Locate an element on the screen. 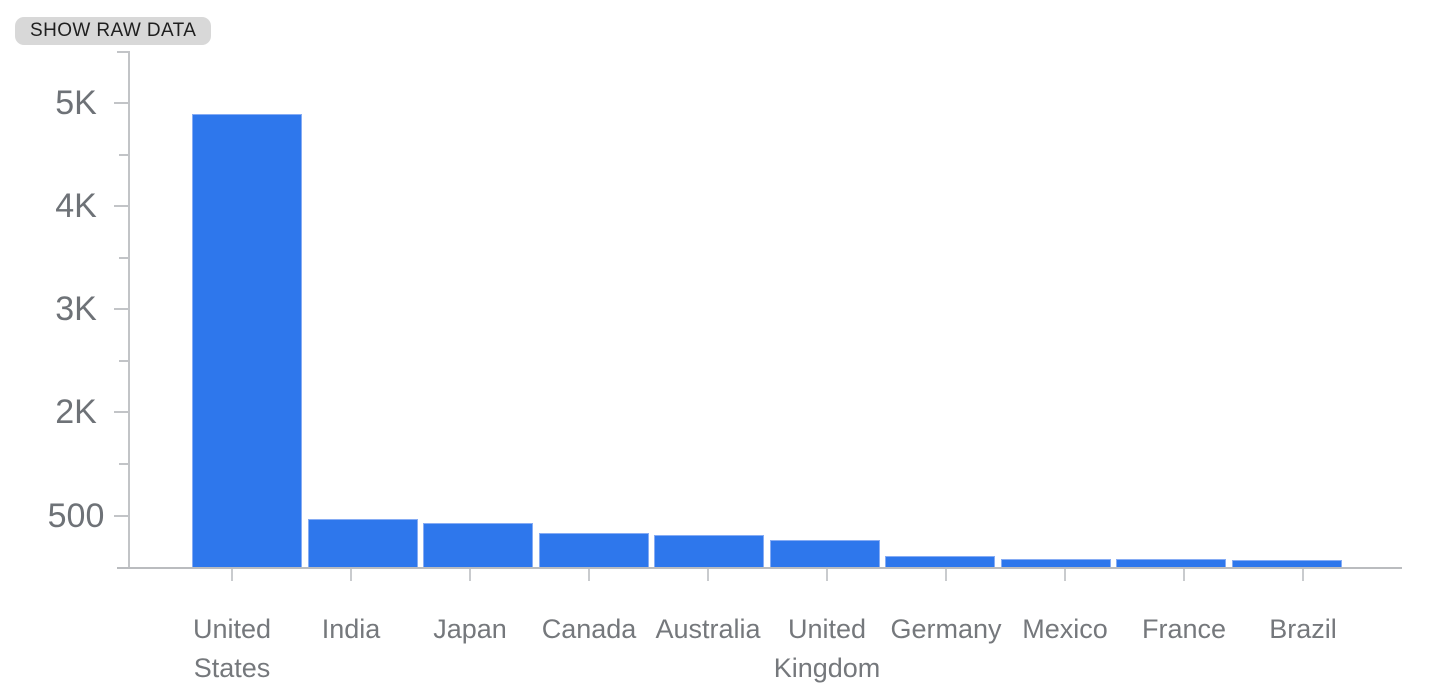 This screenshot has height=698, width=1442. x-axis-label: United Kingdom is located at coordinates (827, 648).